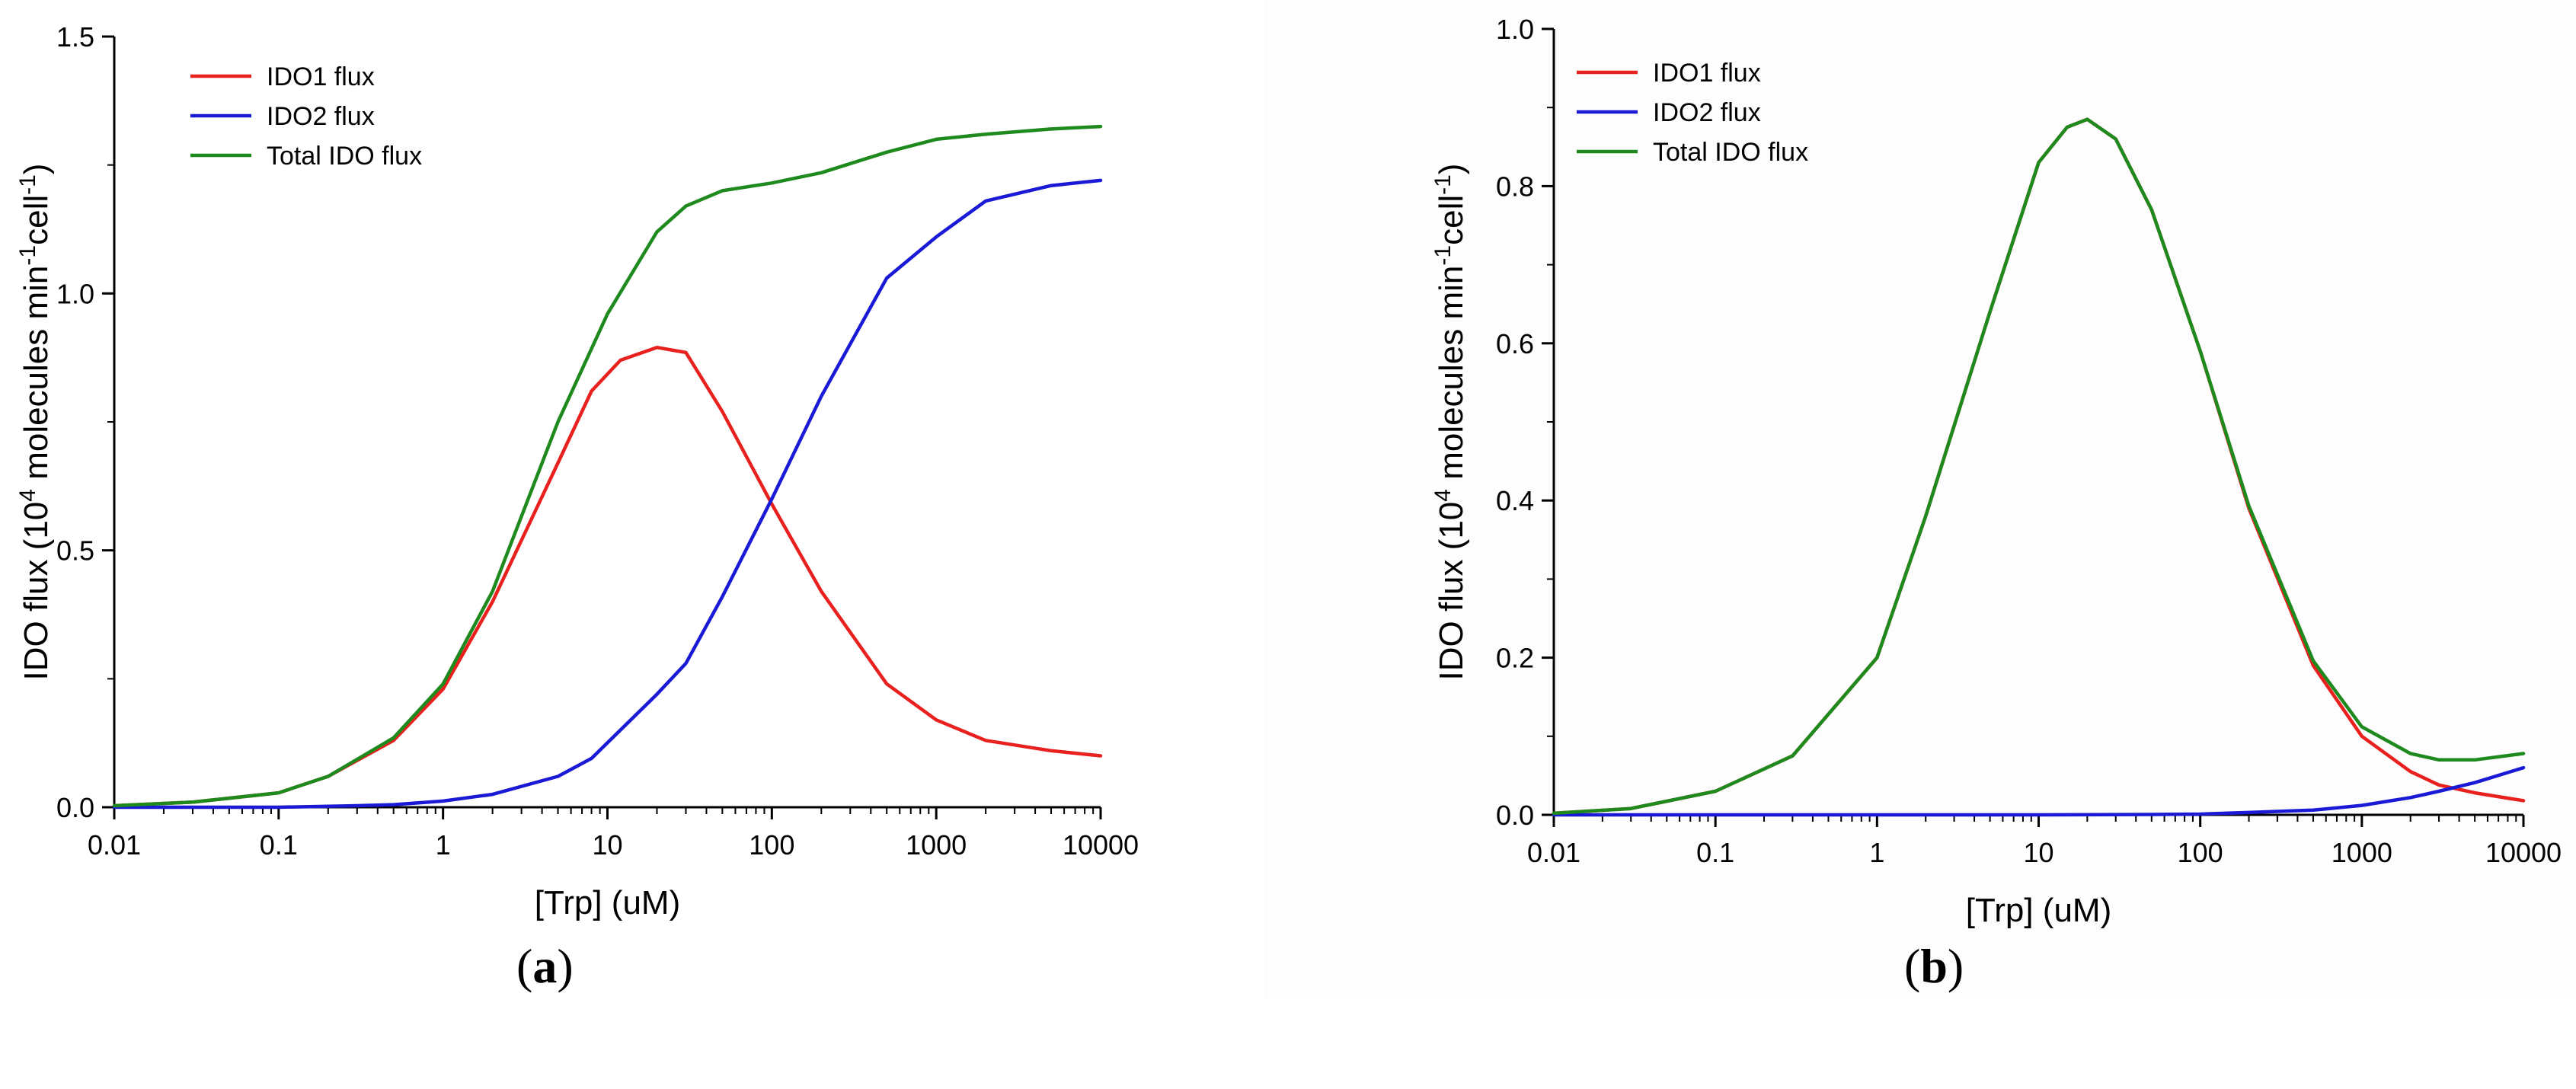 This screenshot has width=2576, height=1089. What do you see at coordinates (75, 37) in the screenshot?
I see `y-tick-label: 1.5` at bounding box center [75, 37].